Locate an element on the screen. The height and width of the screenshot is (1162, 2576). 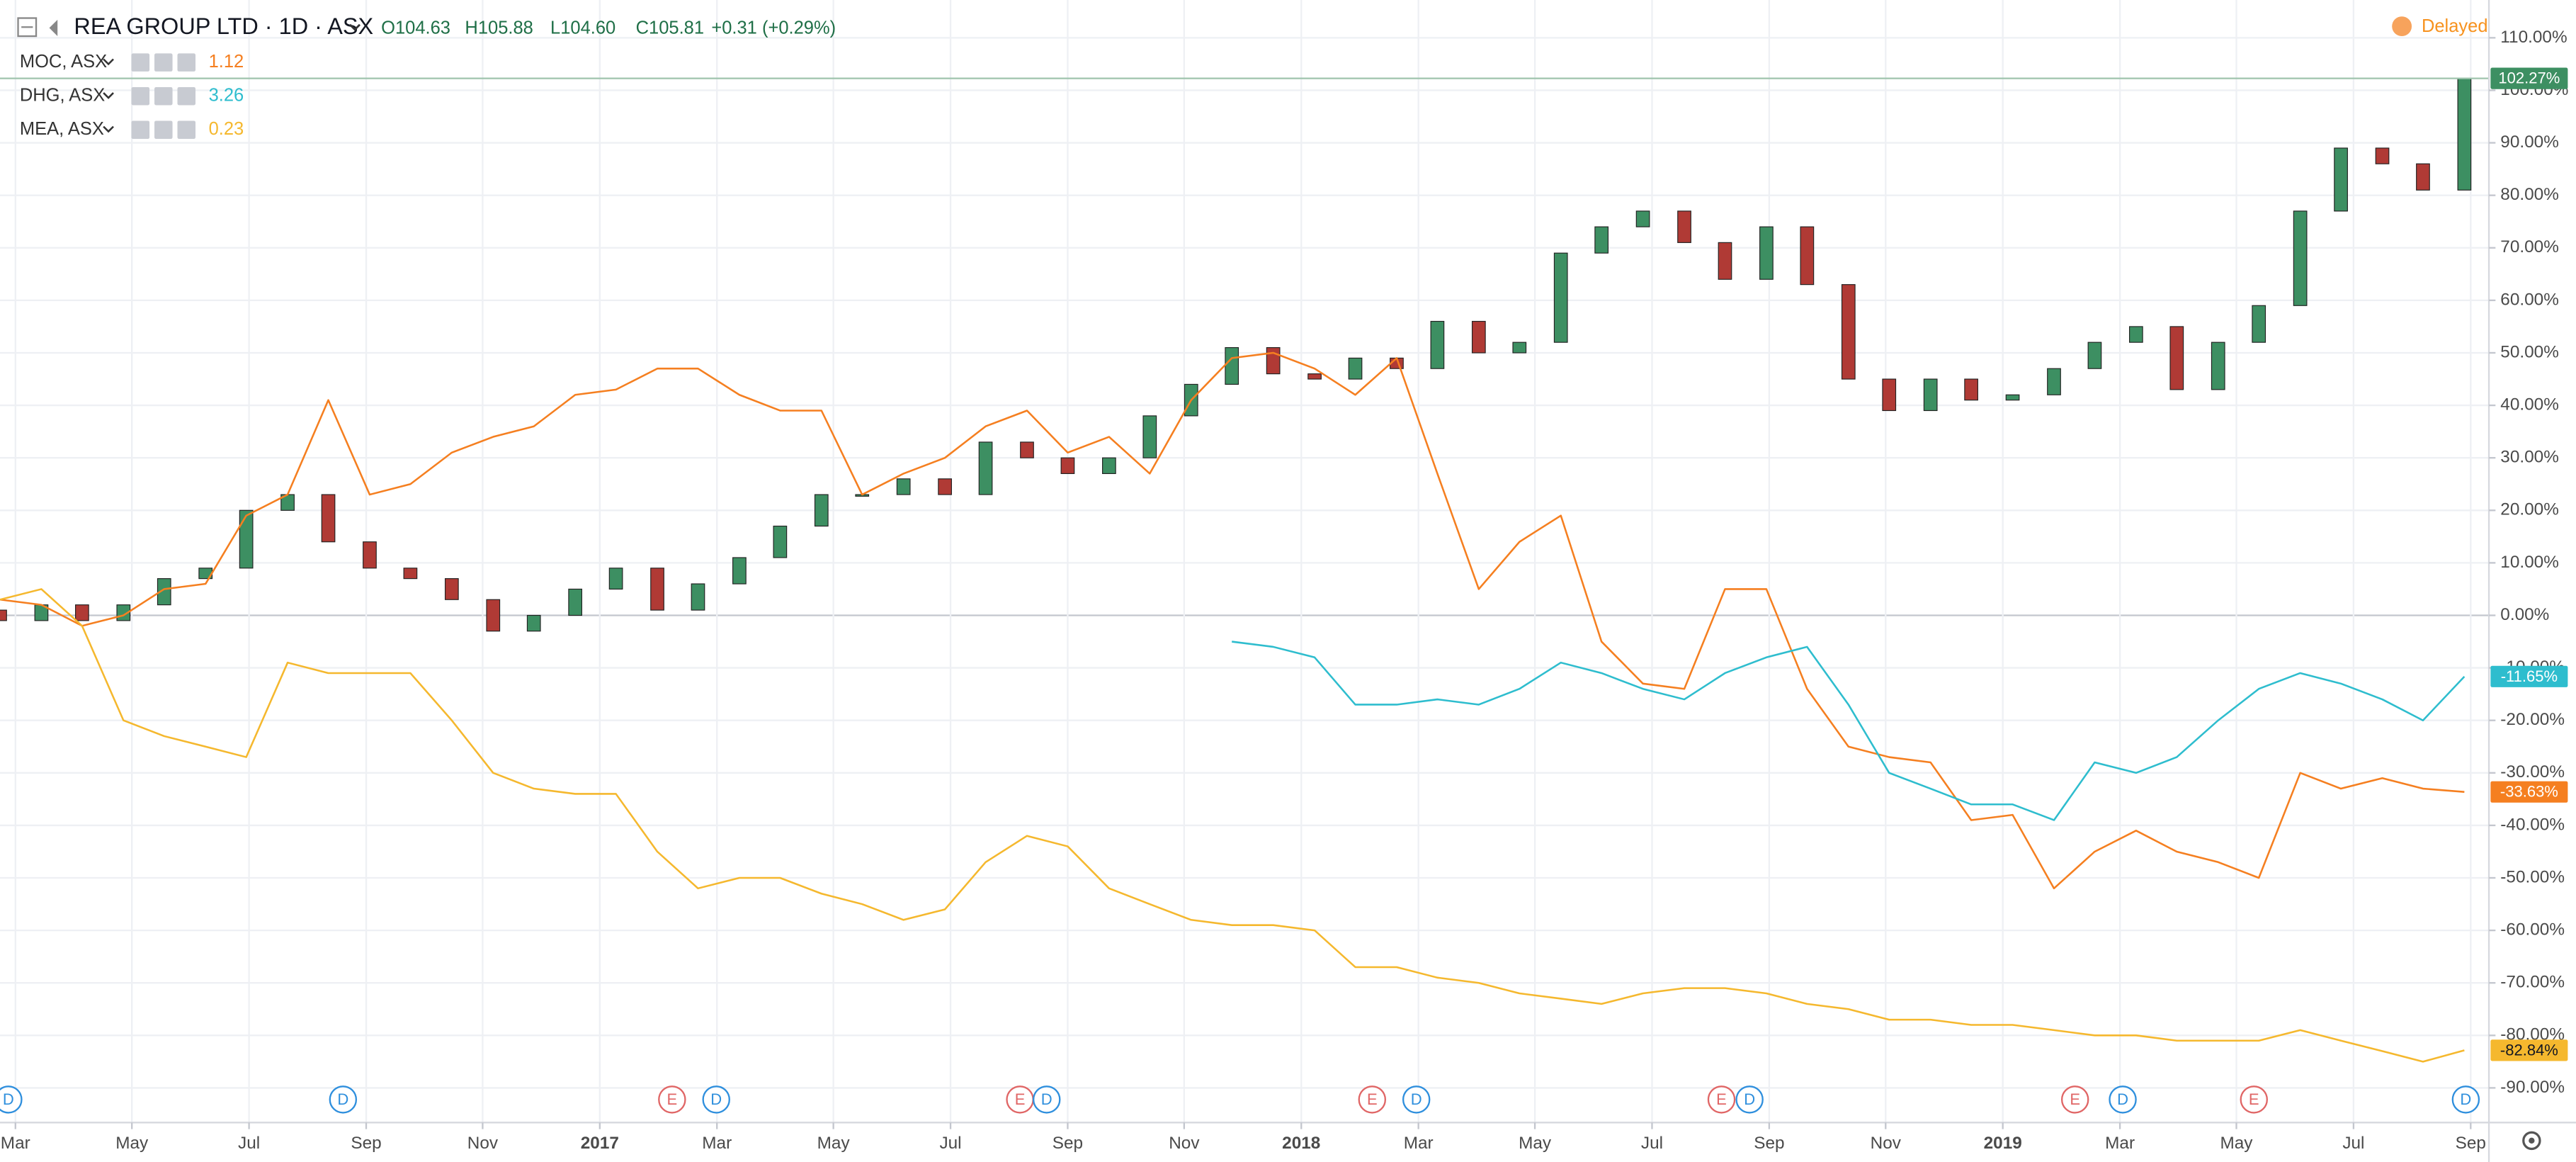
delayed-status: Delayed is located at coordinates (2455, 26).